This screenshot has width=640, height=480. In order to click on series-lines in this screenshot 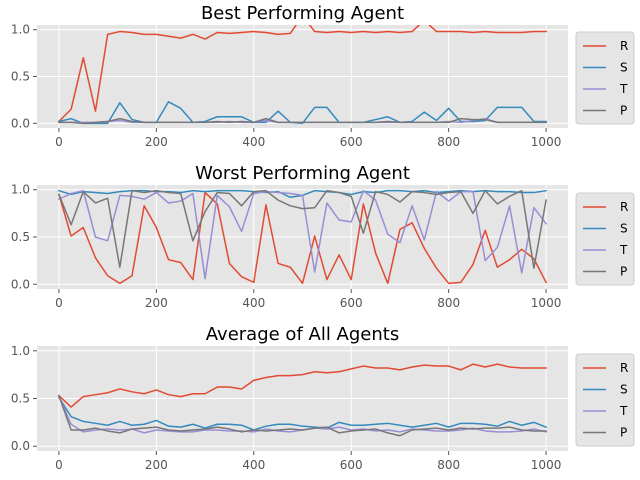, I will do `click(302, 400)`.